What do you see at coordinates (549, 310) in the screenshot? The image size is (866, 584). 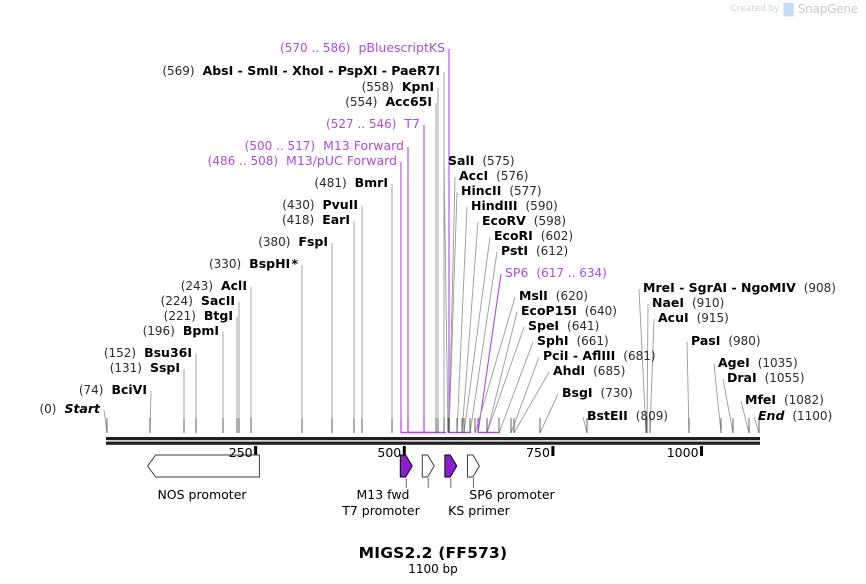 I see `site-name: EcoP15I` at bounding box center [549, 310].